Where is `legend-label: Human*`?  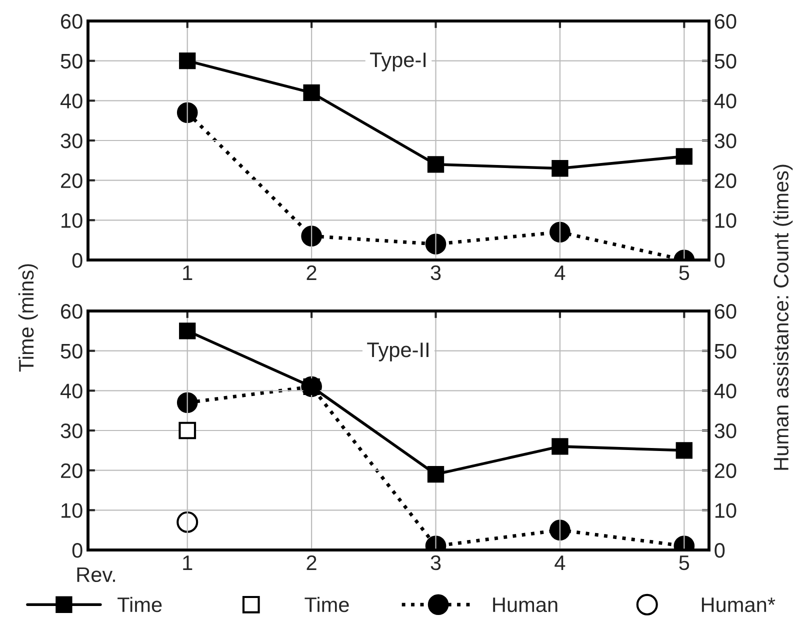
legend-label: Human* is located at coordinates (739, 605).